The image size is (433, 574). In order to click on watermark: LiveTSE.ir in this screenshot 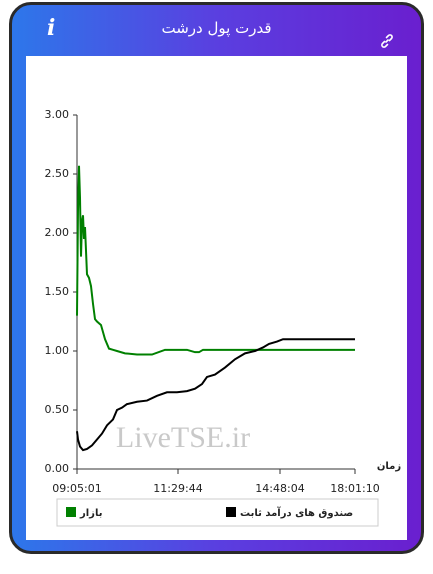, I will do `click(183, 437)`.